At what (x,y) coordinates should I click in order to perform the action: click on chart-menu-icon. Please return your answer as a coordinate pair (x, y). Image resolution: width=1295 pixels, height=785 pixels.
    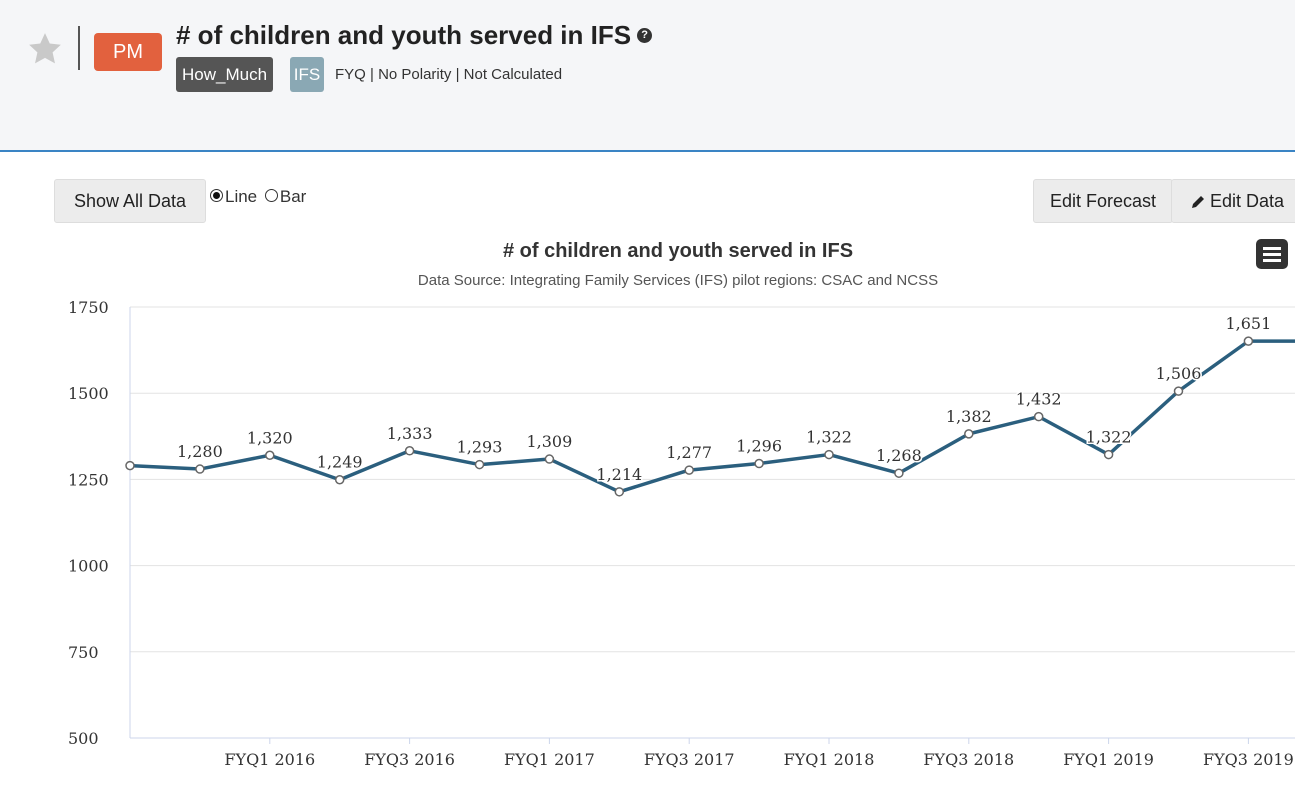
    Looking at the image, I should click on (1272, 254).